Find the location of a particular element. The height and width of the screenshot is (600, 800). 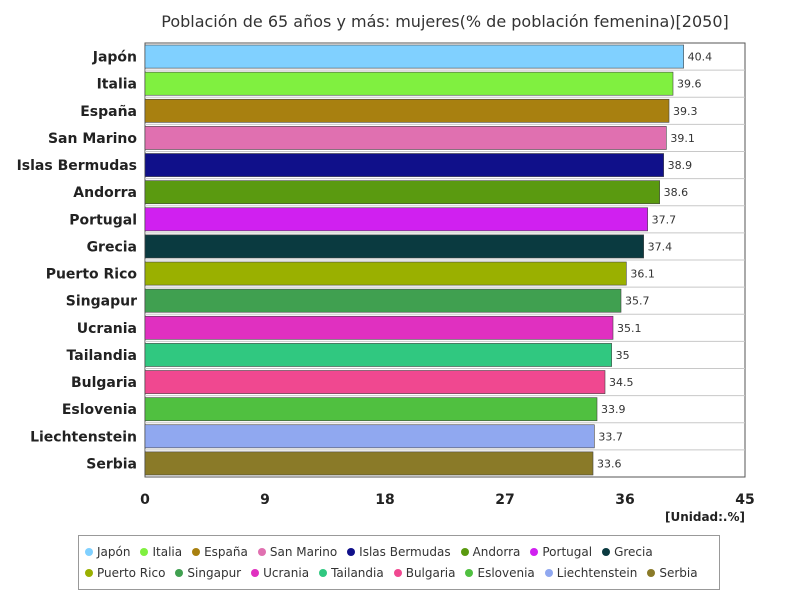

legend-label: Japón is located at coordinates (114, 551).